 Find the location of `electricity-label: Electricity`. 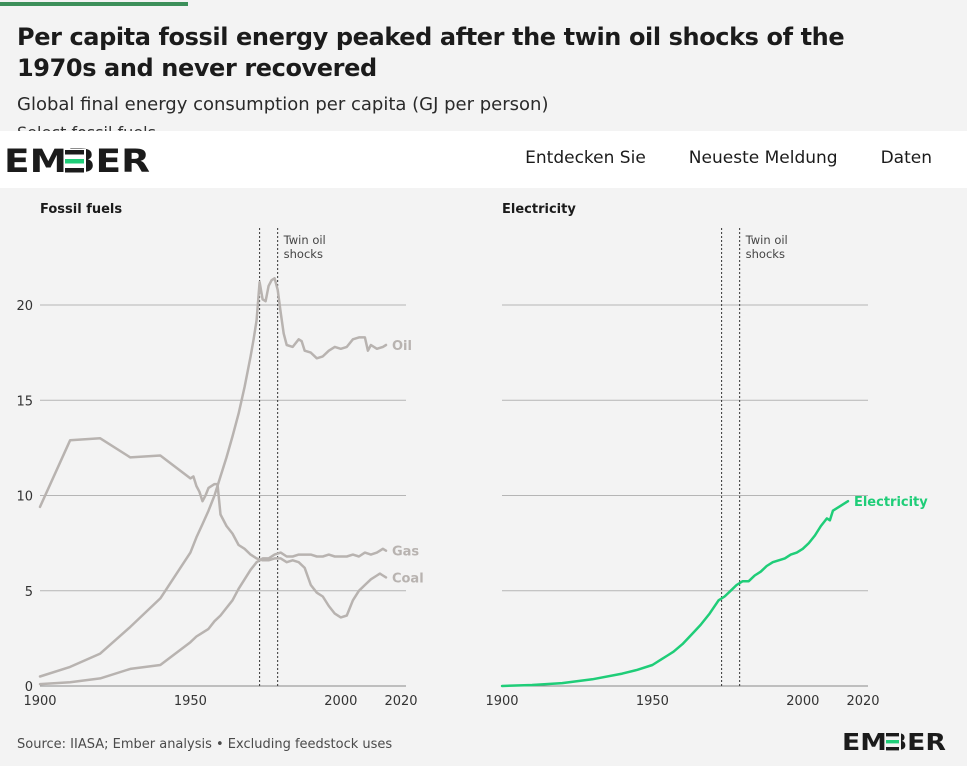

electricity-label: Electricity is located at coordinates (891, 502).